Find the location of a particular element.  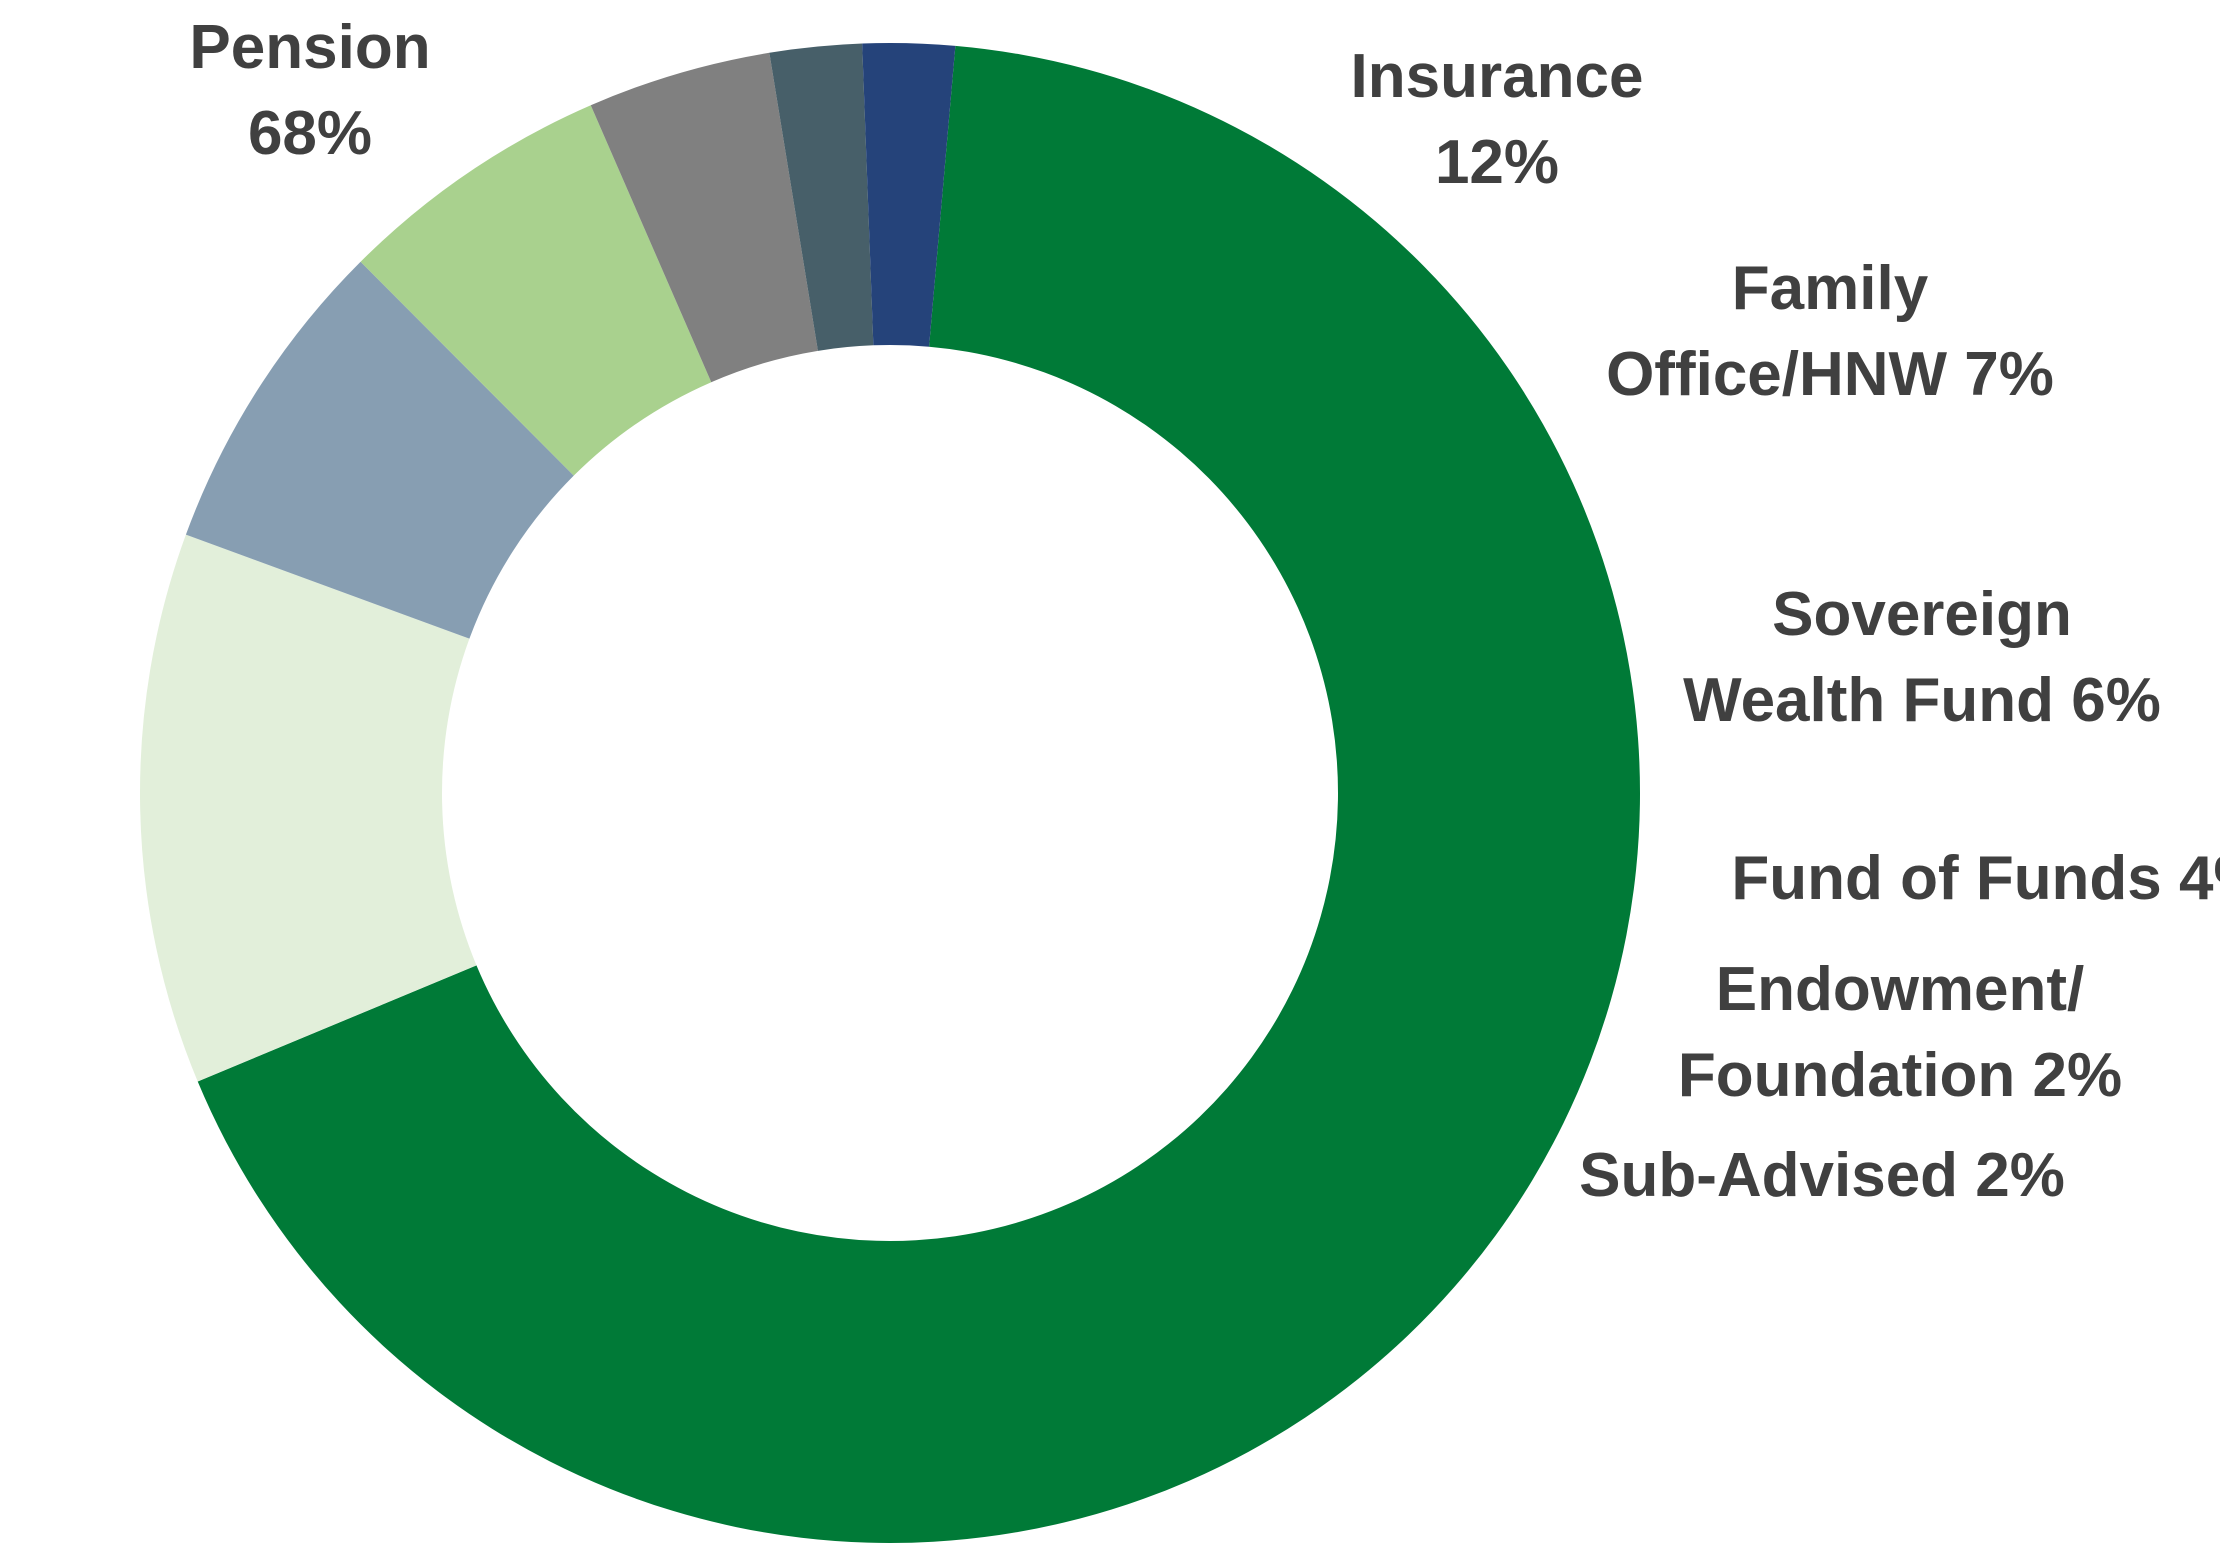

label-fund-of-funds-4-line-1: Fund of Funds 4% is located at coordinates (1975, 878).